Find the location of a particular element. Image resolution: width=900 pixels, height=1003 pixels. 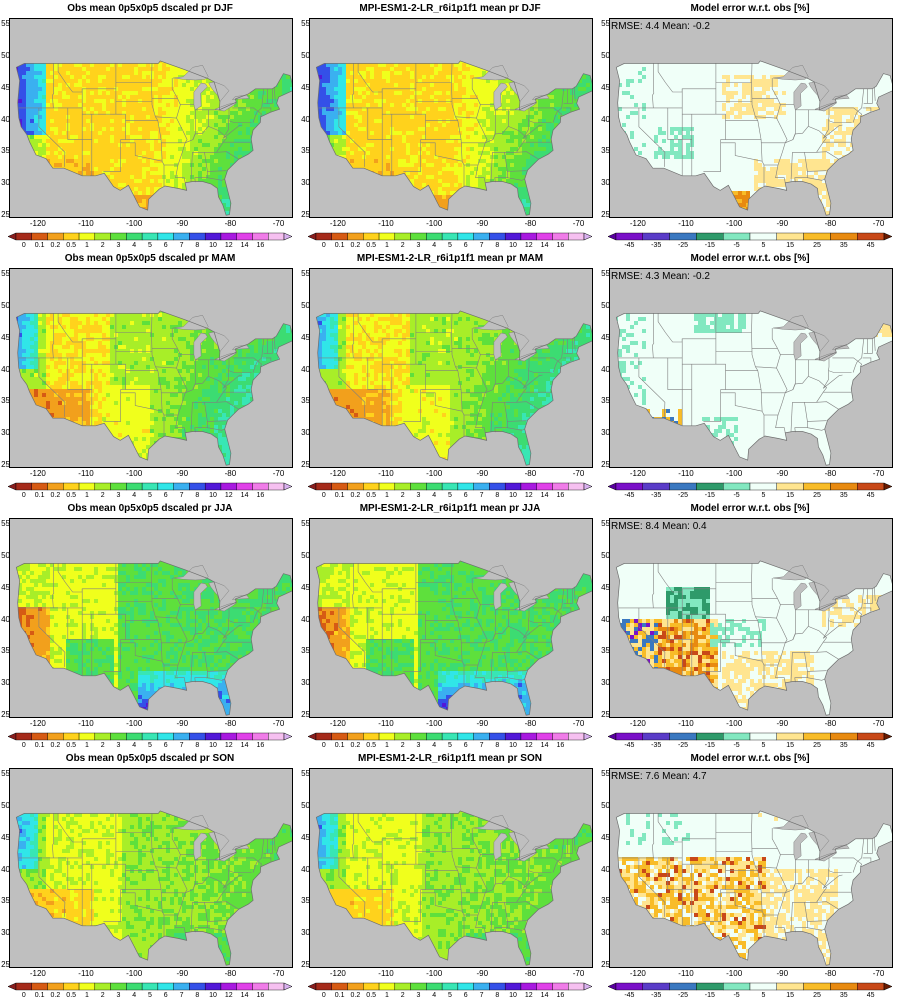

lat-tick-label: 40 is located at coordinates (604, 619).